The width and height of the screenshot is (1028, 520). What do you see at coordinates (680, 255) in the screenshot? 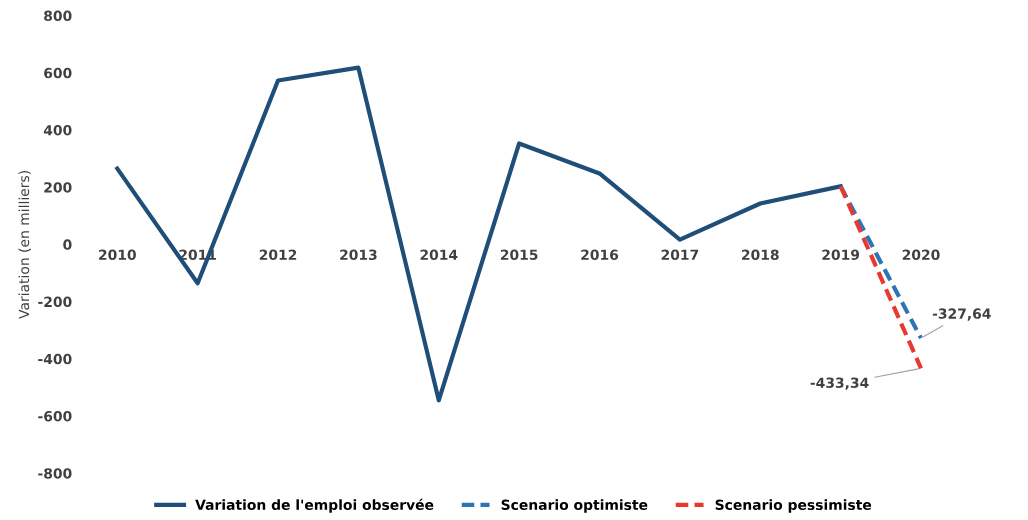
I see `x-tick-label: 2017` at bounding box center [680, 255].